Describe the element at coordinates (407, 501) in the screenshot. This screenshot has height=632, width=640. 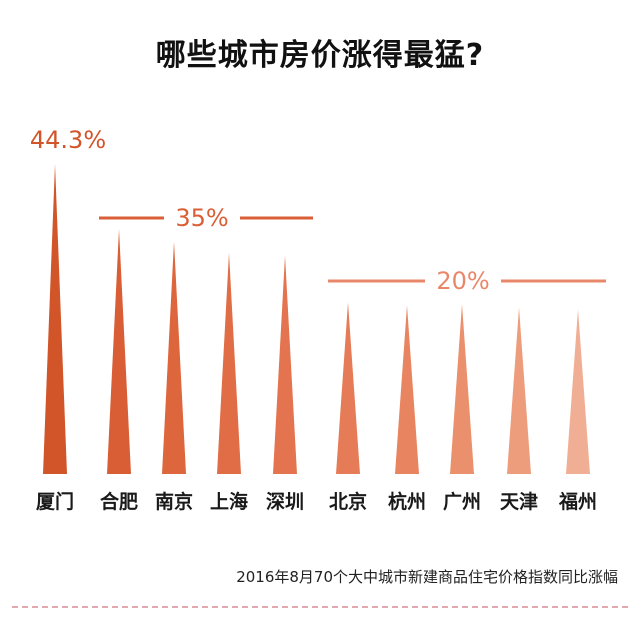
I see `category-label-7: 杭州` at that location.